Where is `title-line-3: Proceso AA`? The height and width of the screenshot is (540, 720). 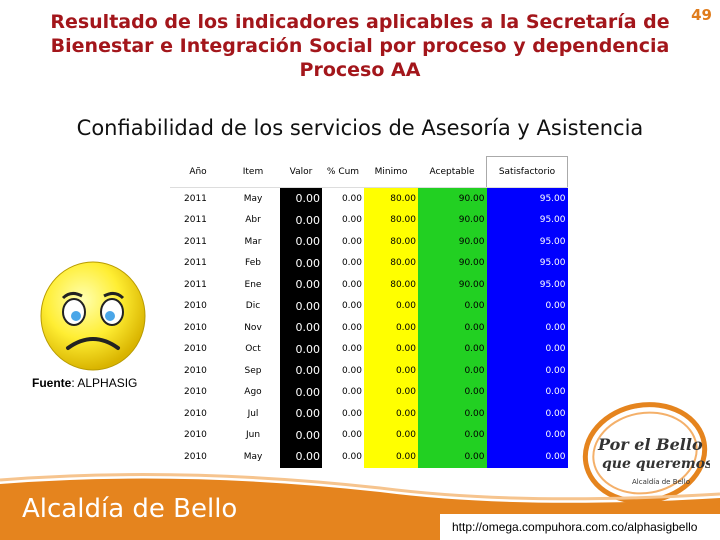 title-line-3: Proceso AA is located at coordinates (360, 70).